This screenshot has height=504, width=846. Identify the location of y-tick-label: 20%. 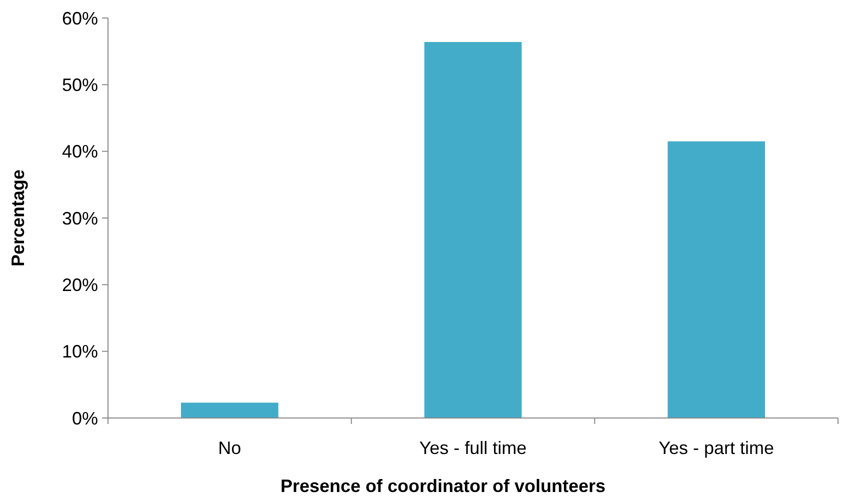
(80, 284).